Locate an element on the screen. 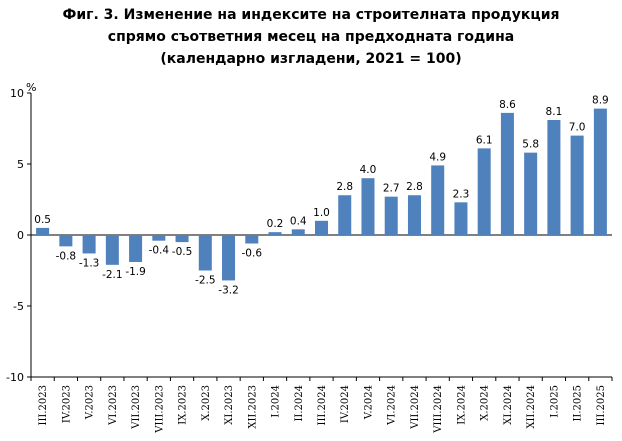 Image resolution: width=622 pixels, height=441 pixels. x-tick-label: VI.2023 is located at coordinates (113, 405).